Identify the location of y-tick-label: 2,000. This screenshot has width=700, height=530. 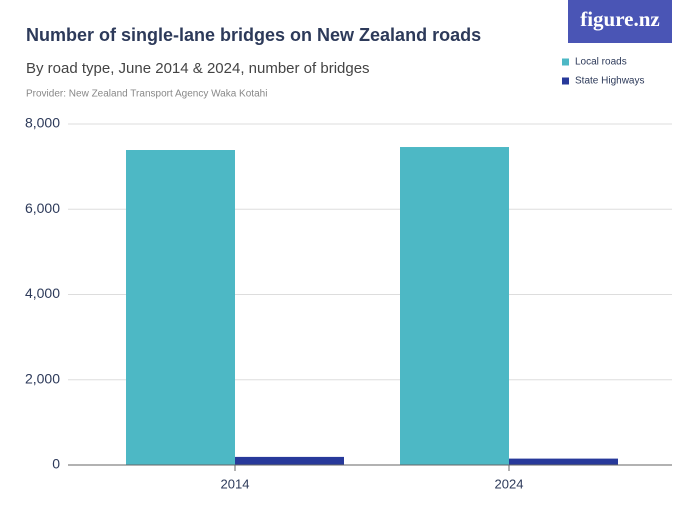
(42, 378).